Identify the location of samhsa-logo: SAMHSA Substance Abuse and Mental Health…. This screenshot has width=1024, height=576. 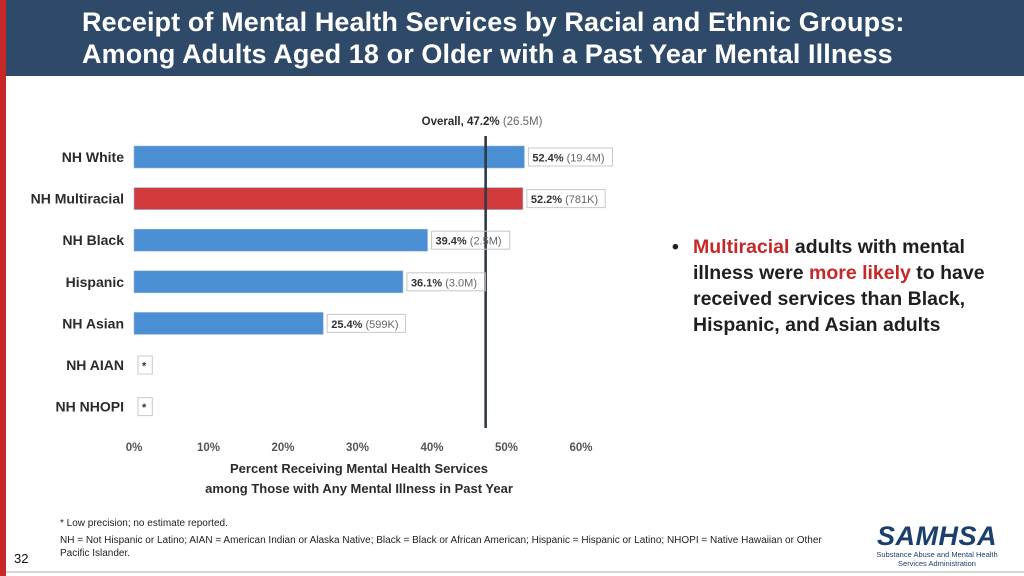
(937, 545).